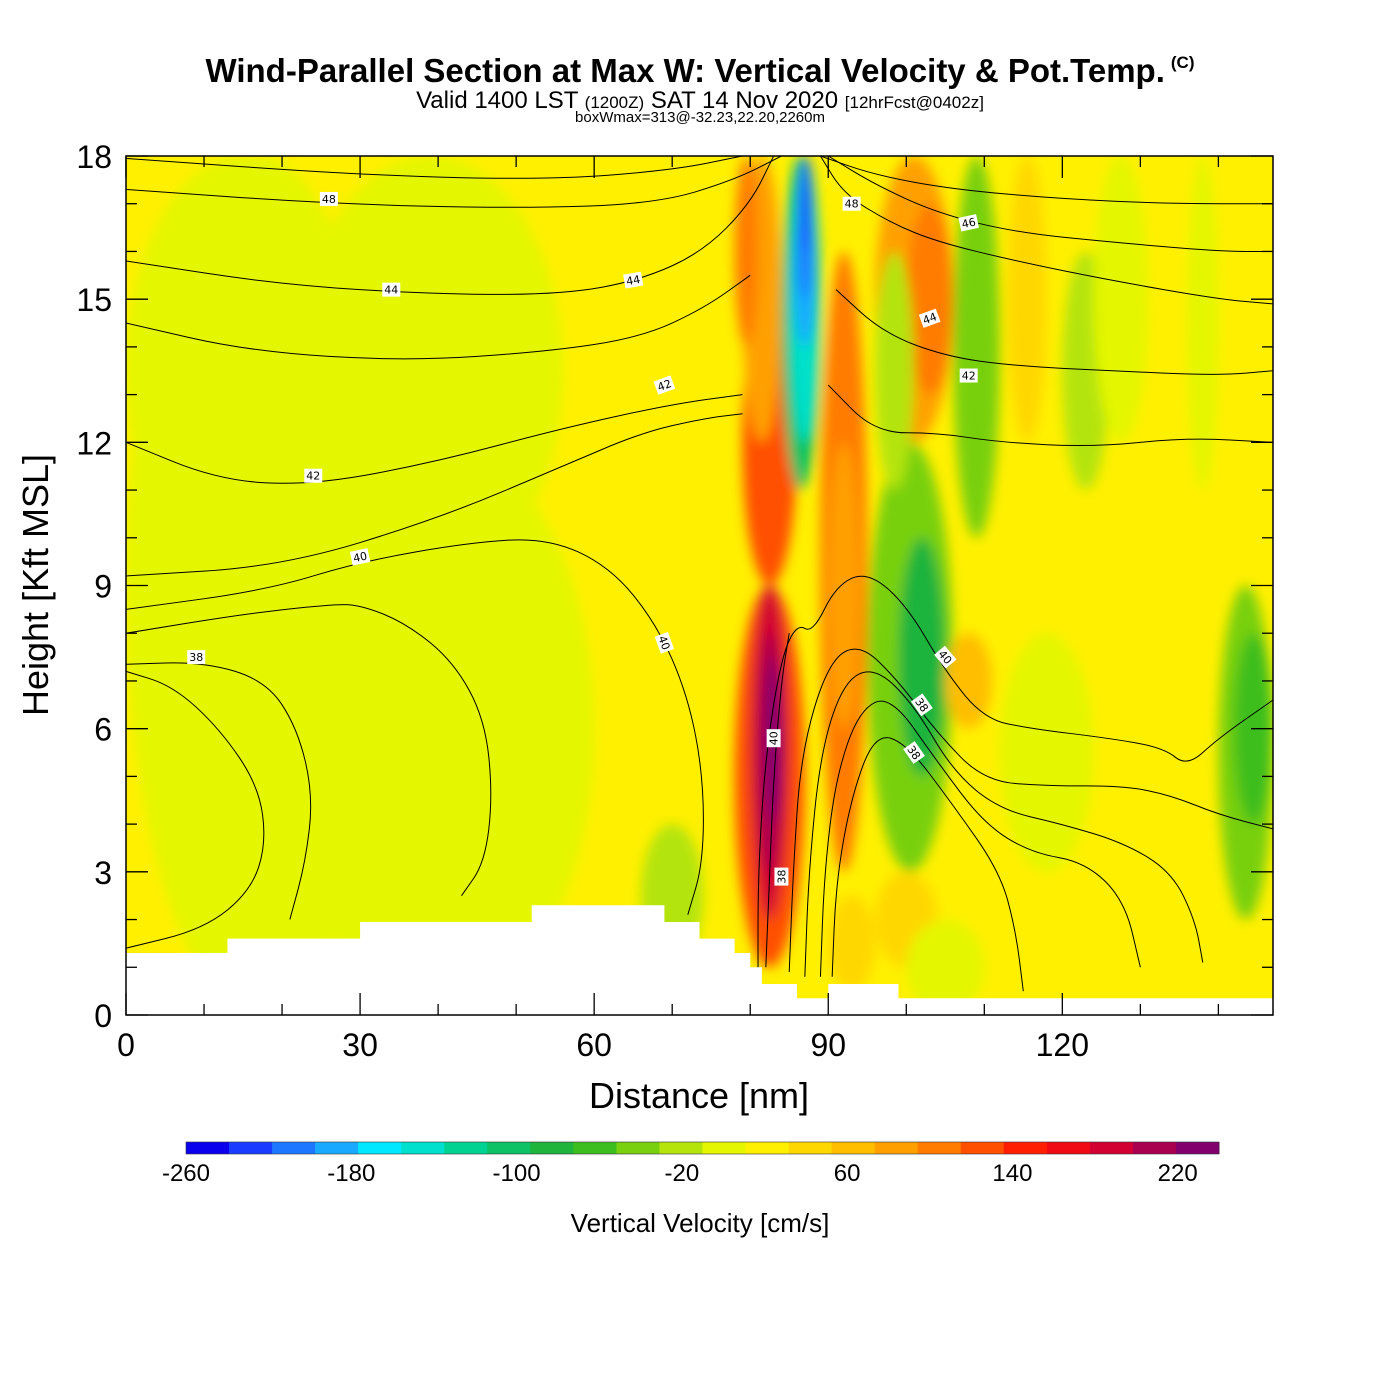 The image size is (1400, 1400). What do you see at coordinates (914, 102) in the screenshot?
I see `forecast-info: [12hrFcst@0402z]` at bounding box center [914, 102].